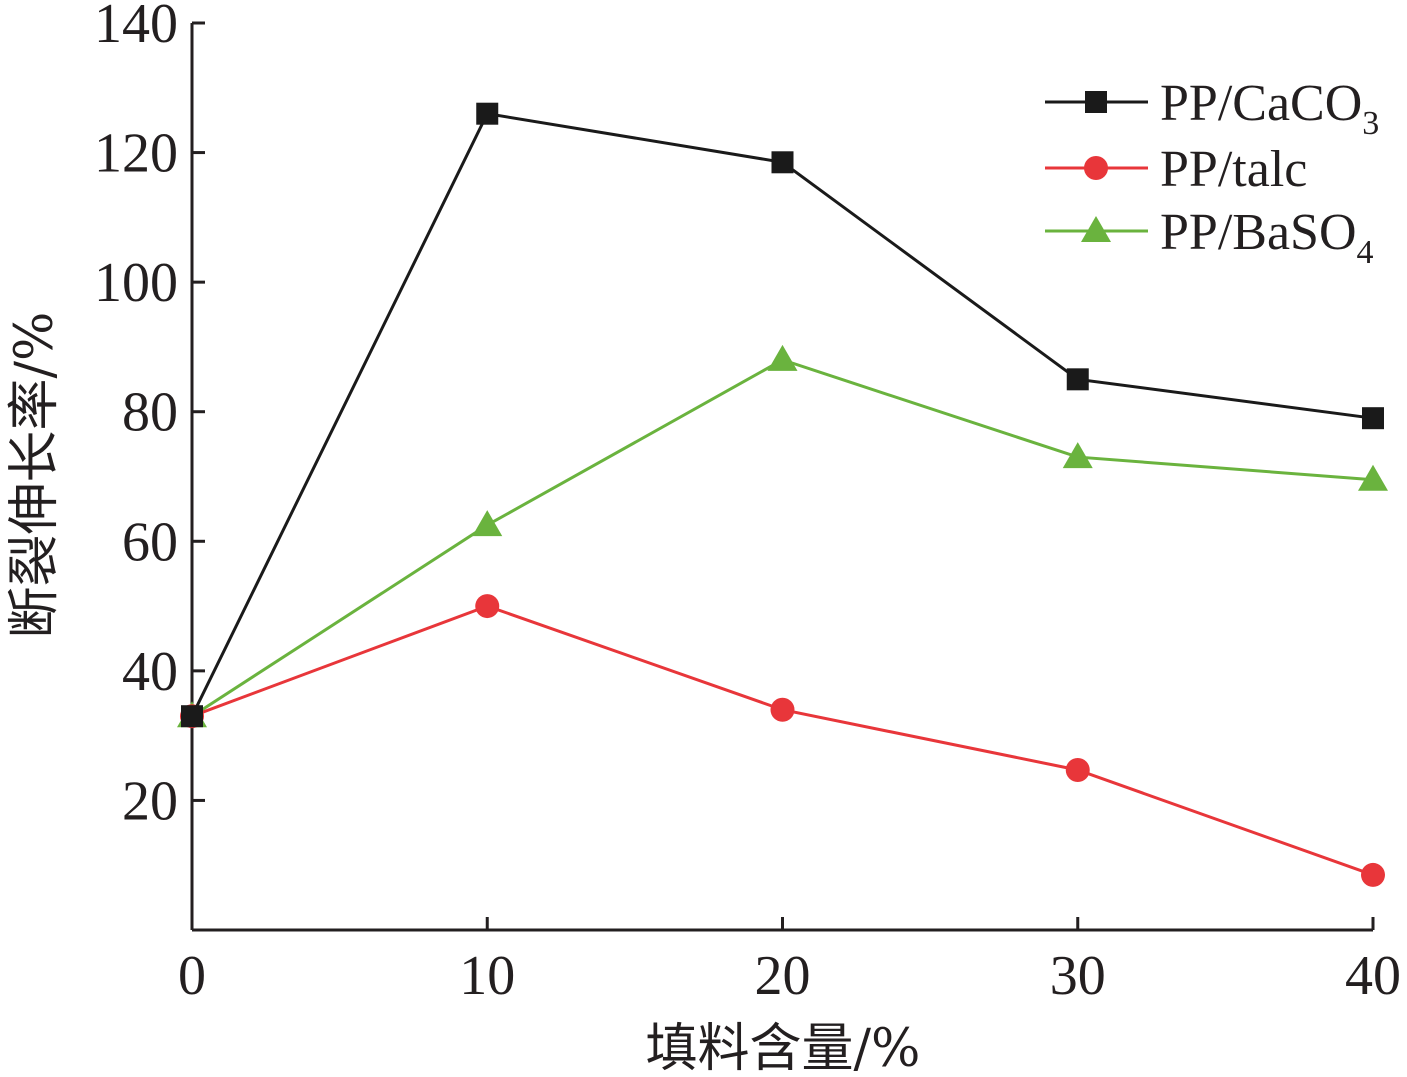 This screenshot has width=1407, height=1077. Describe the element at coordinates (1269, 108) in the screenshot. I see `legend-label: PP/CaCO3` at that location.